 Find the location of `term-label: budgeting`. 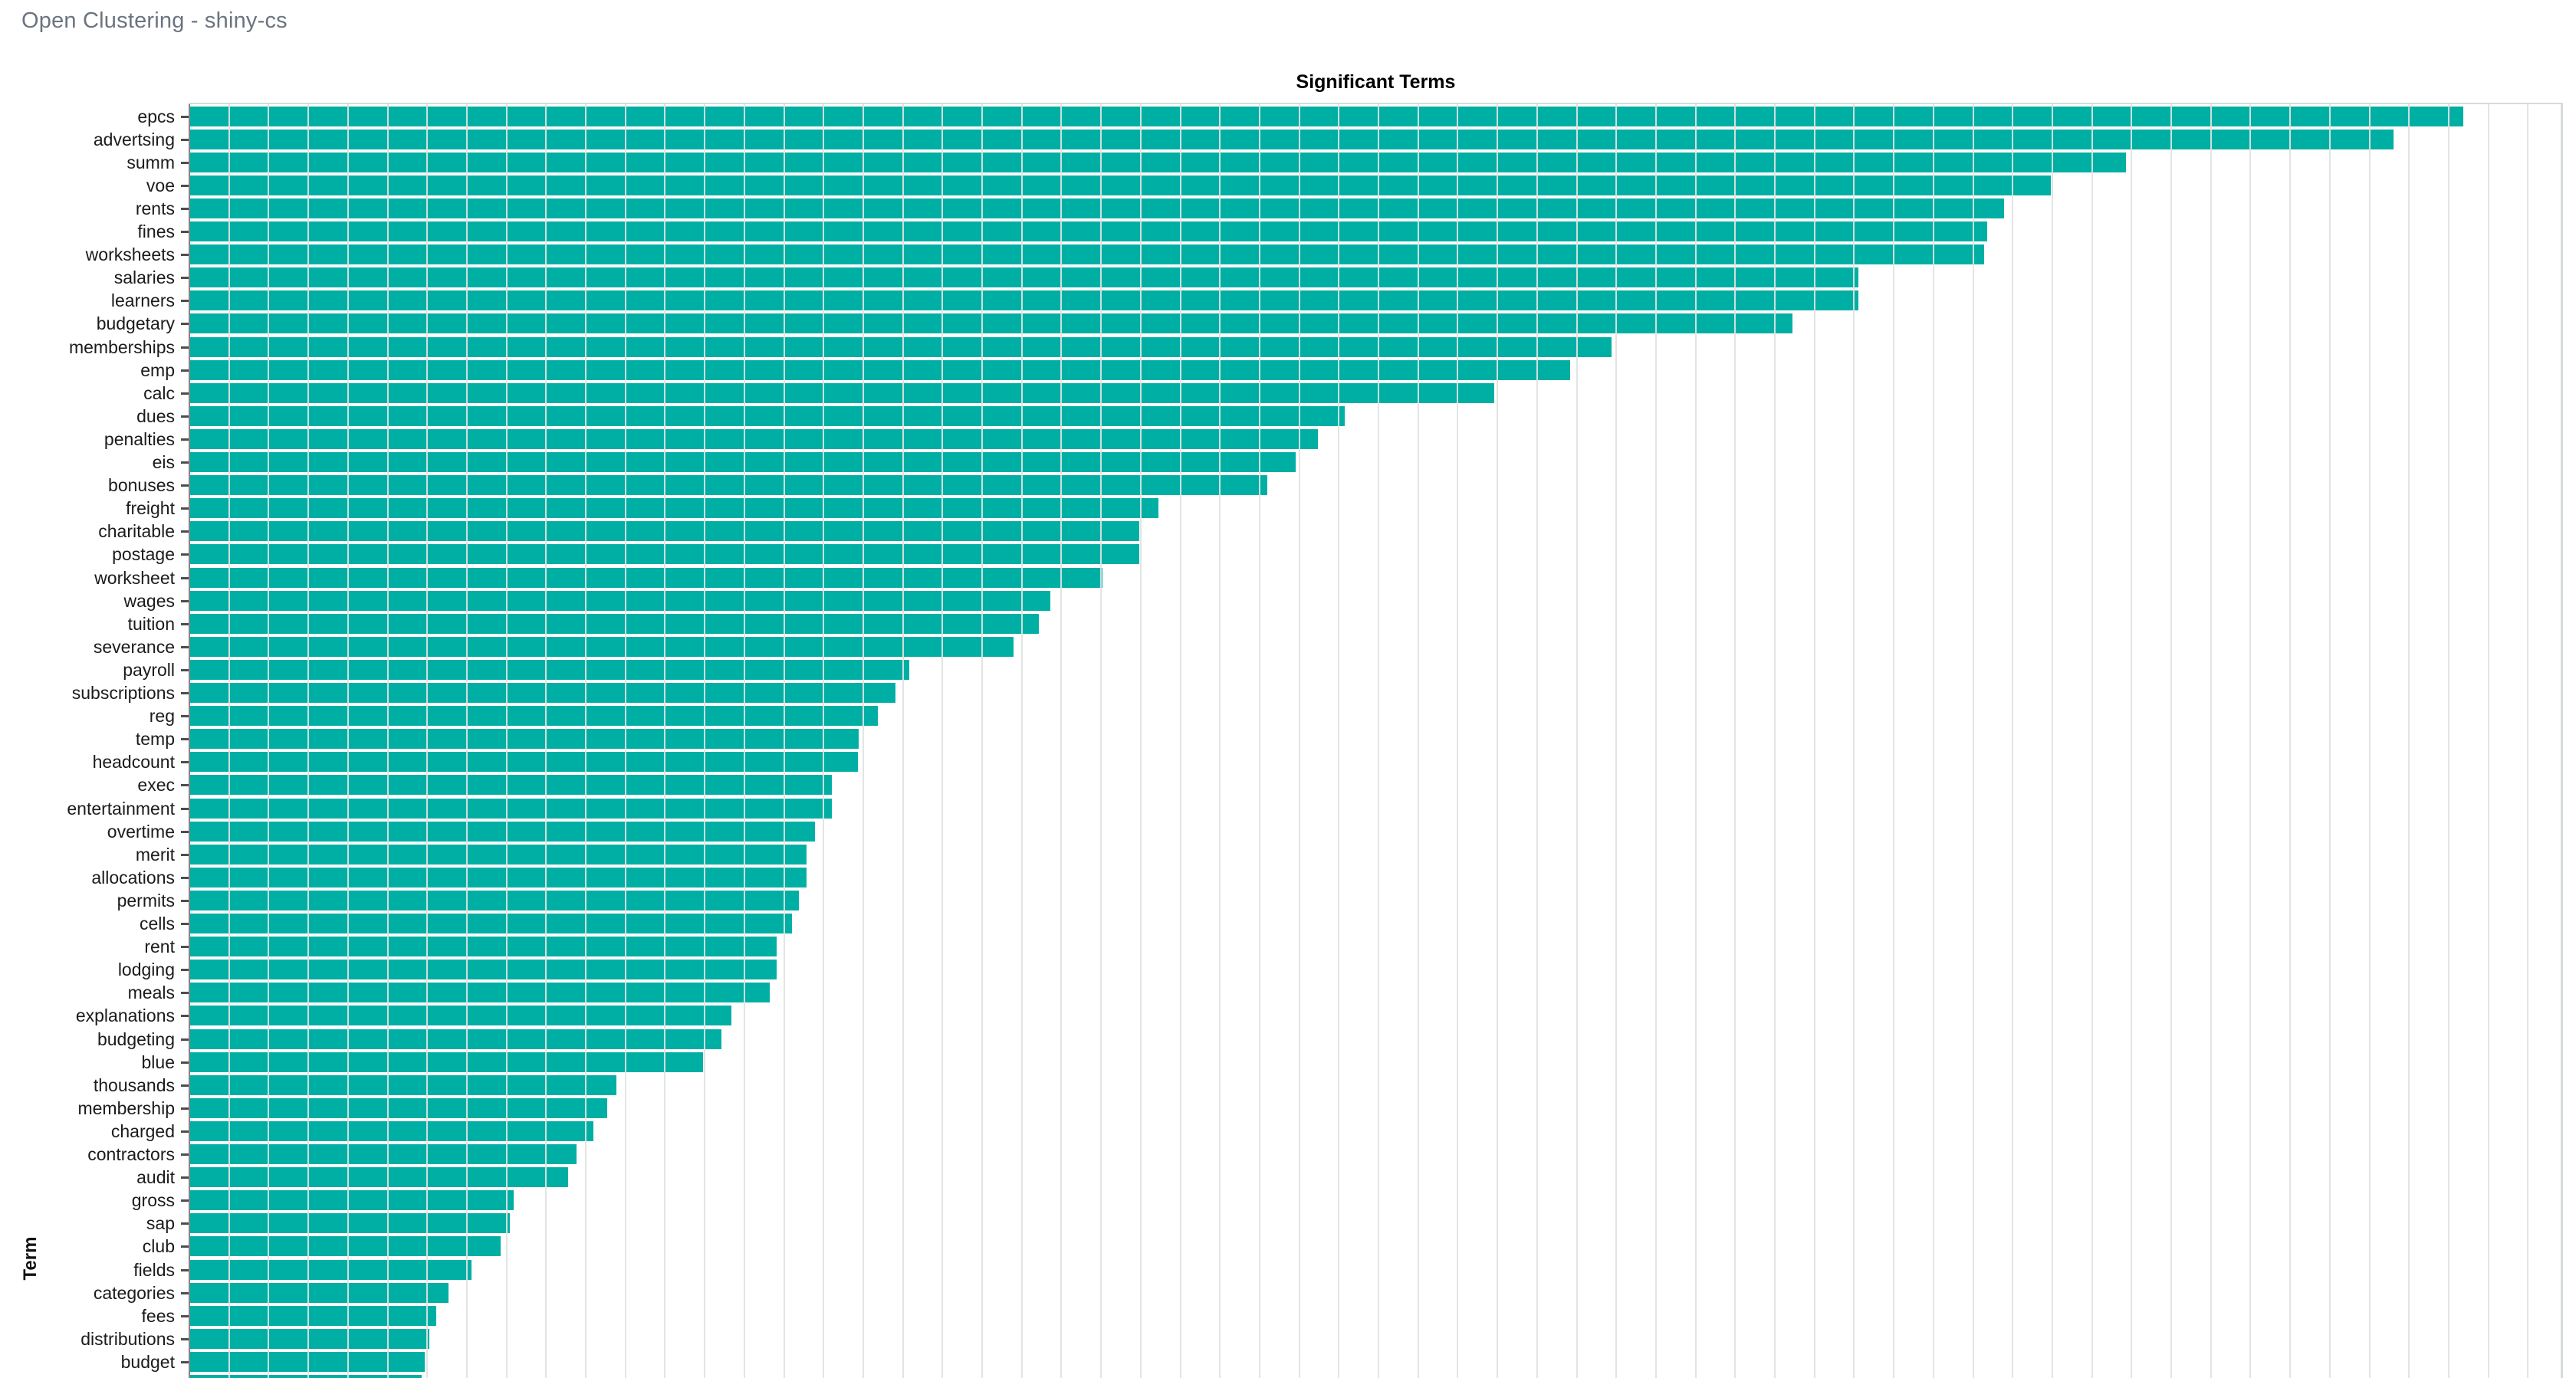

term-label: budgeting is located at coordinates (136, 1039).